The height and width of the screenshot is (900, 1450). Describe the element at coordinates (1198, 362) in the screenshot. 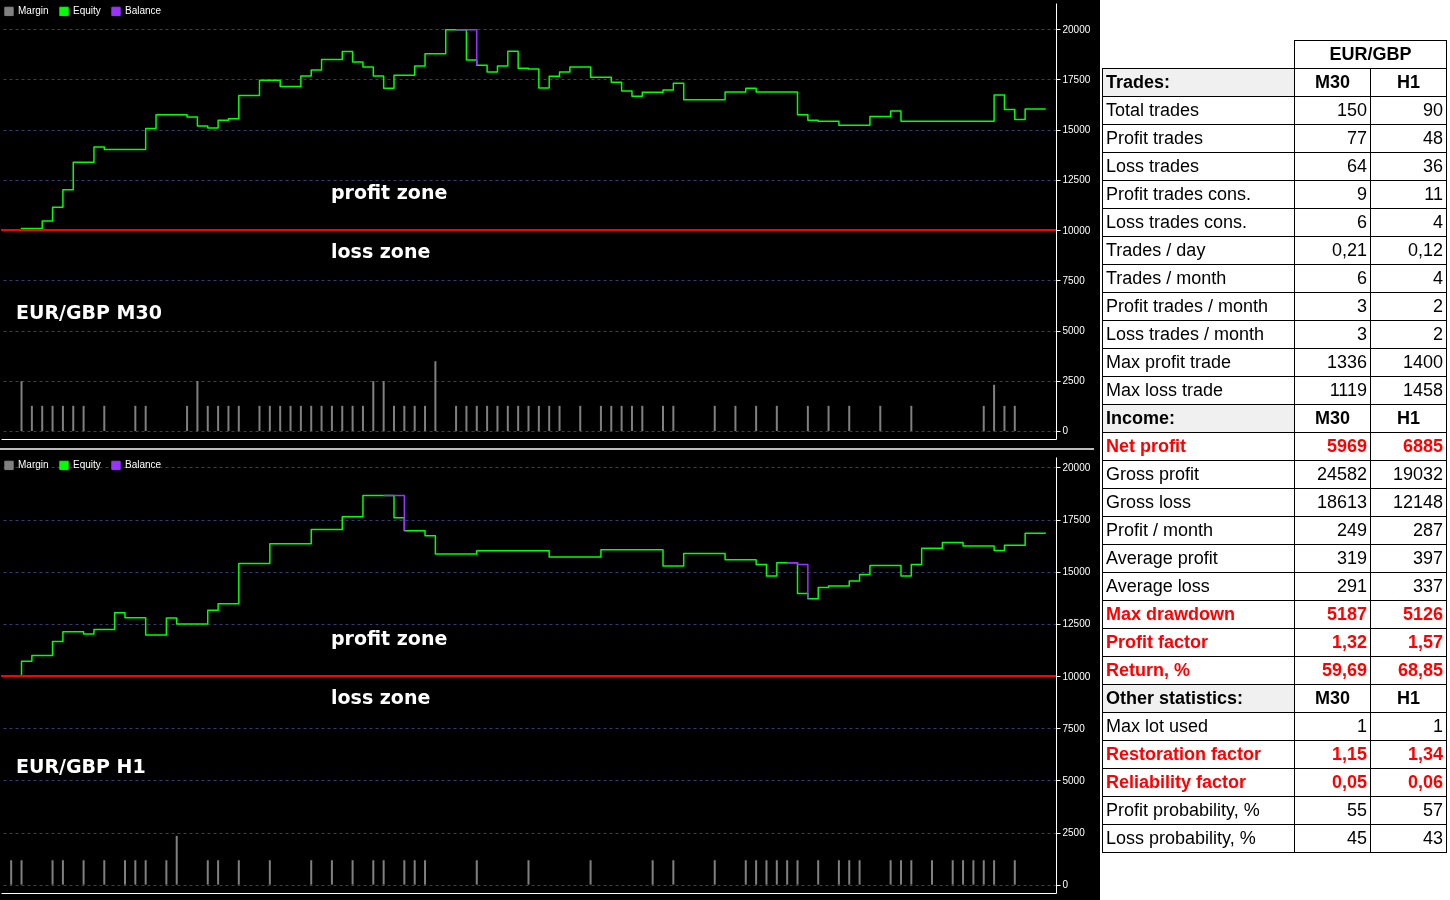

I see `category-label: Max profit trade` at that location.